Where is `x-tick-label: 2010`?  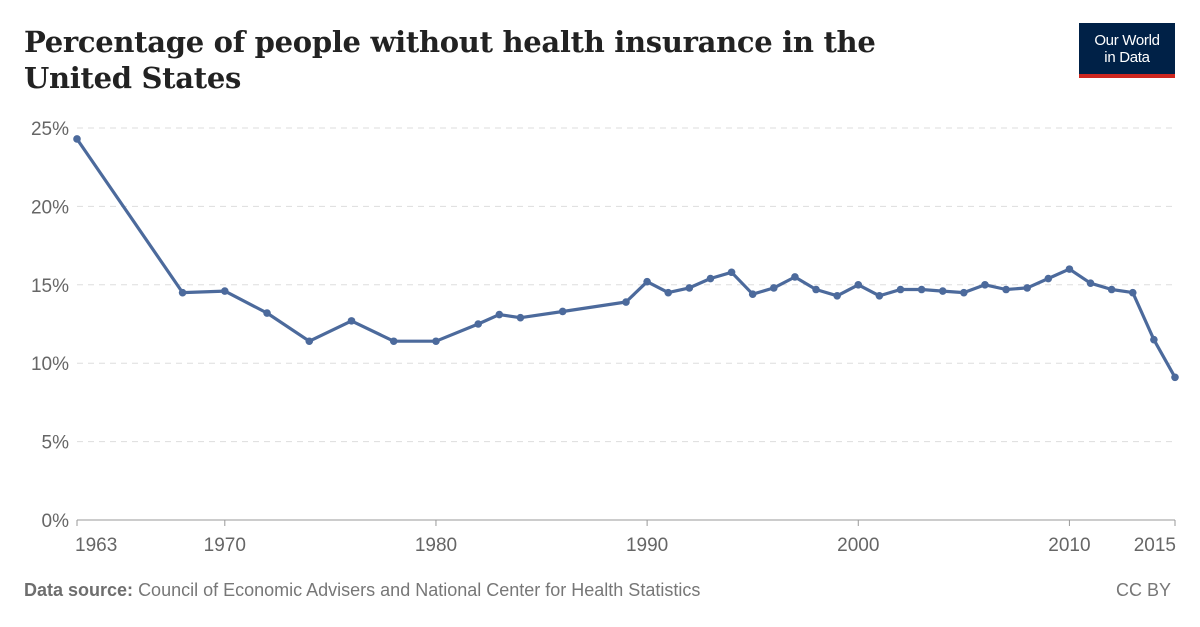
x-tick-label: 2010 is located at coordinates (1069, 545).